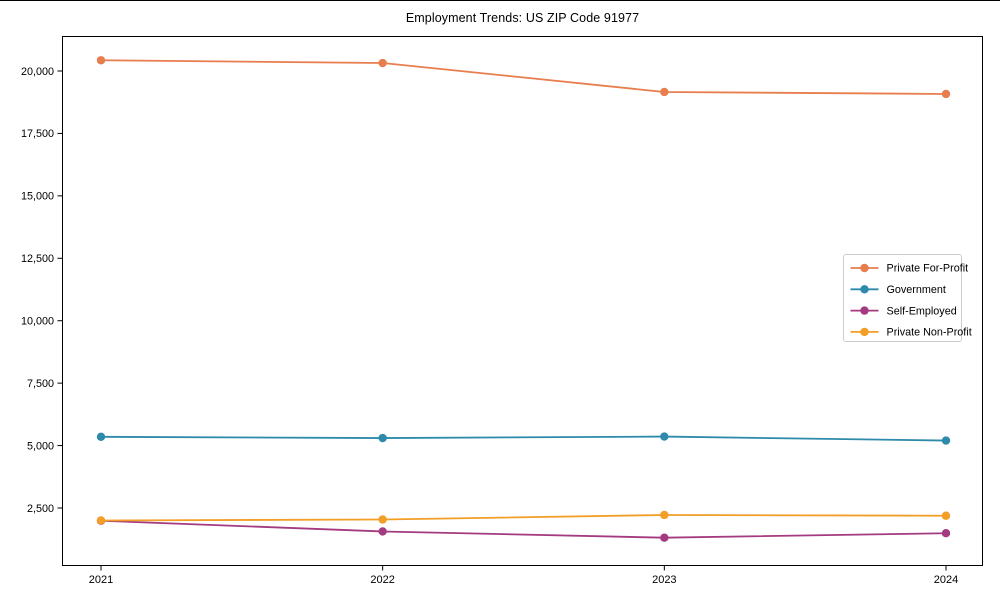 The image size is (1000, 600). What do you see at coordinates (382, 580) in the screenshot?
I see `x-tick-label-2022: 2022` at bounding box center [382, 580].